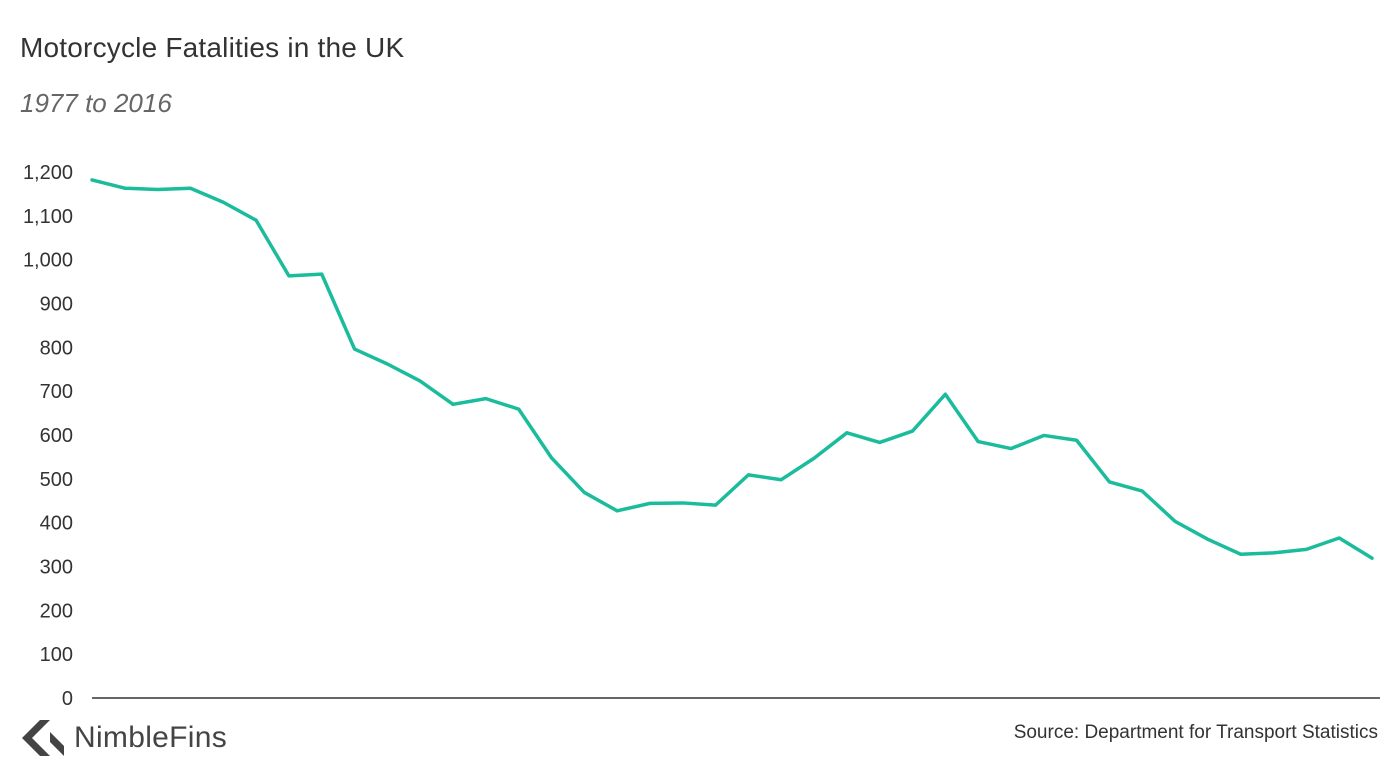 Image resolution: width=1400 pixels, height=784 pixels. I want to click on y-tick-label: 700, so click(56, 392).